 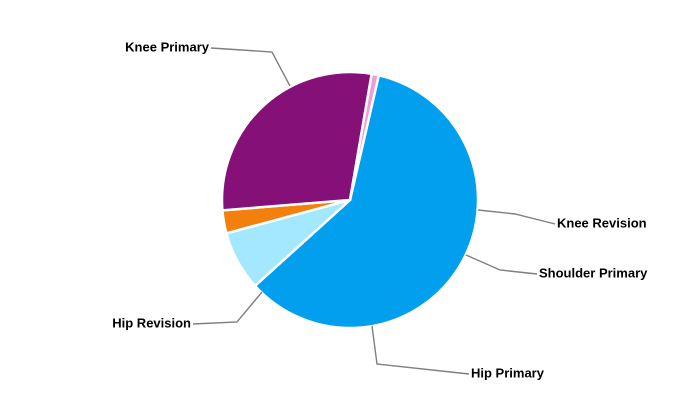 I want to click on leader-line-knee-primary, so click(x=250, y=67).